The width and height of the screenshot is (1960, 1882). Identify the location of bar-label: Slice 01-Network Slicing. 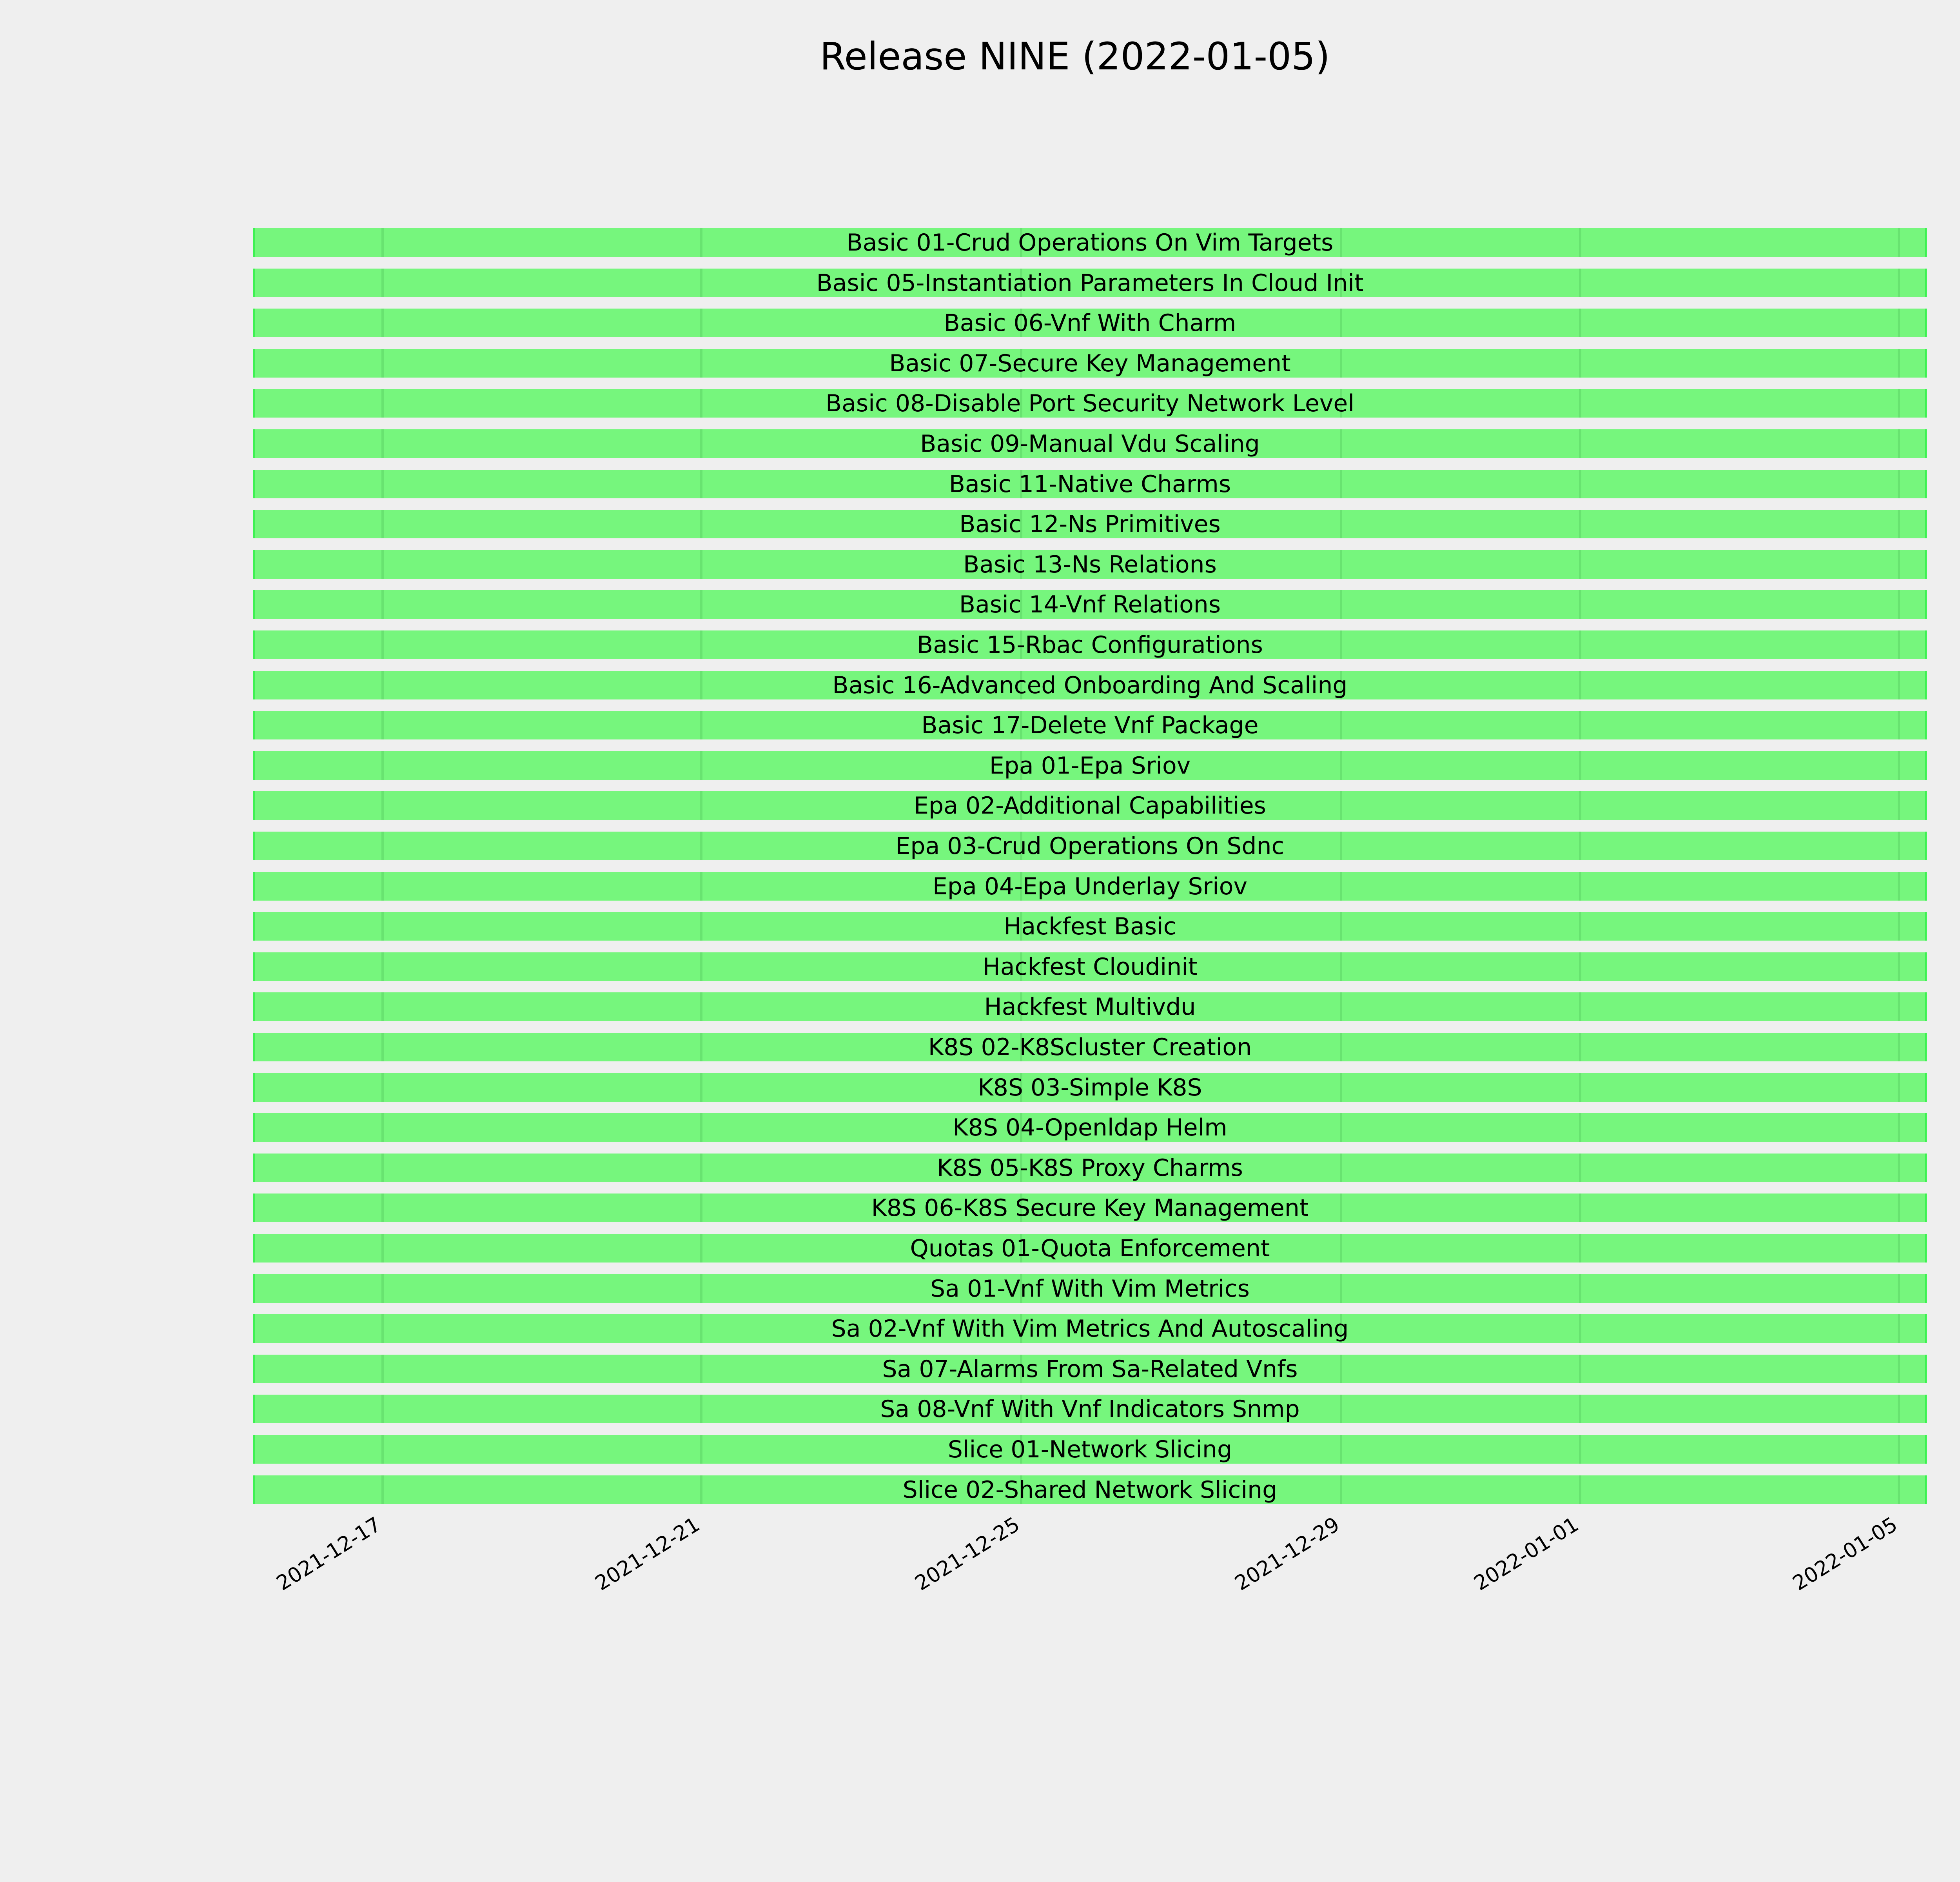
(1089, 1449).